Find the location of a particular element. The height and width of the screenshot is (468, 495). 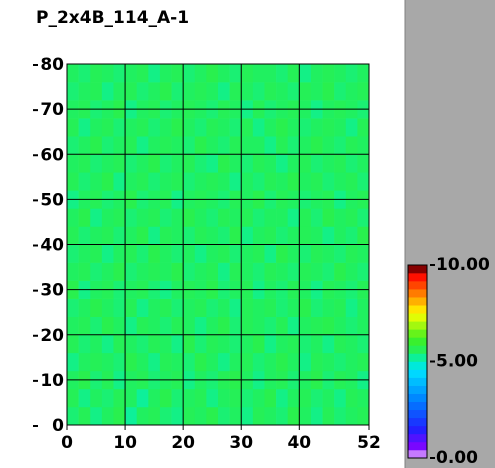

x-tick-label: 0 is located at coordinates (67, 443).